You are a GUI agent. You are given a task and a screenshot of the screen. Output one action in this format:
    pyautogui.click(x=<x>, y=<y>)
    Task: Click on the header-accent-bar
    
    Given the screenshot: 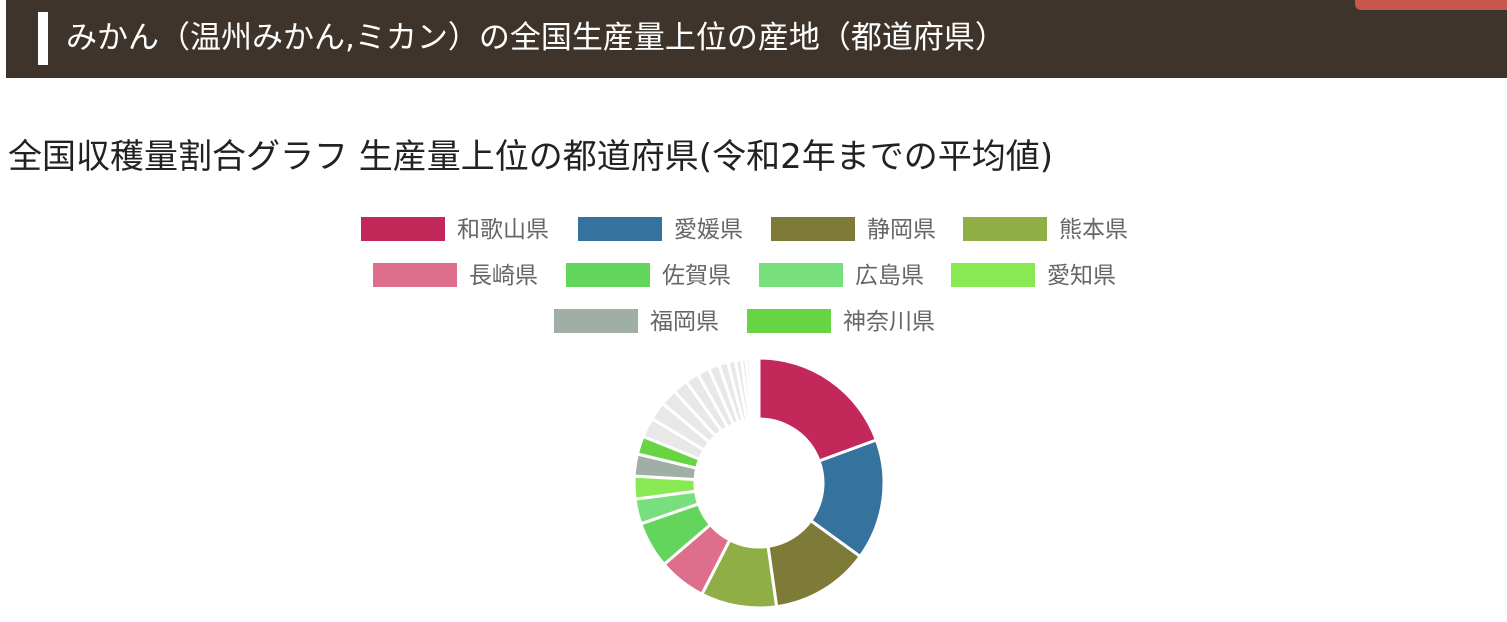 What is the action you would take?
    pyautogui.click(x=43, y=38)
    